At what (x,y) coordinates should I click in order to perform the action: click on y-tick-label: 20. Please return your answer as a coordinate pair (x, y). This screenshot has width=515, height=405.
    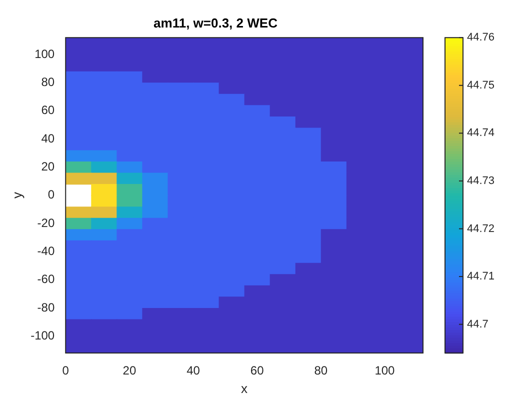
    Looking at the image, I should click on (48, 166).